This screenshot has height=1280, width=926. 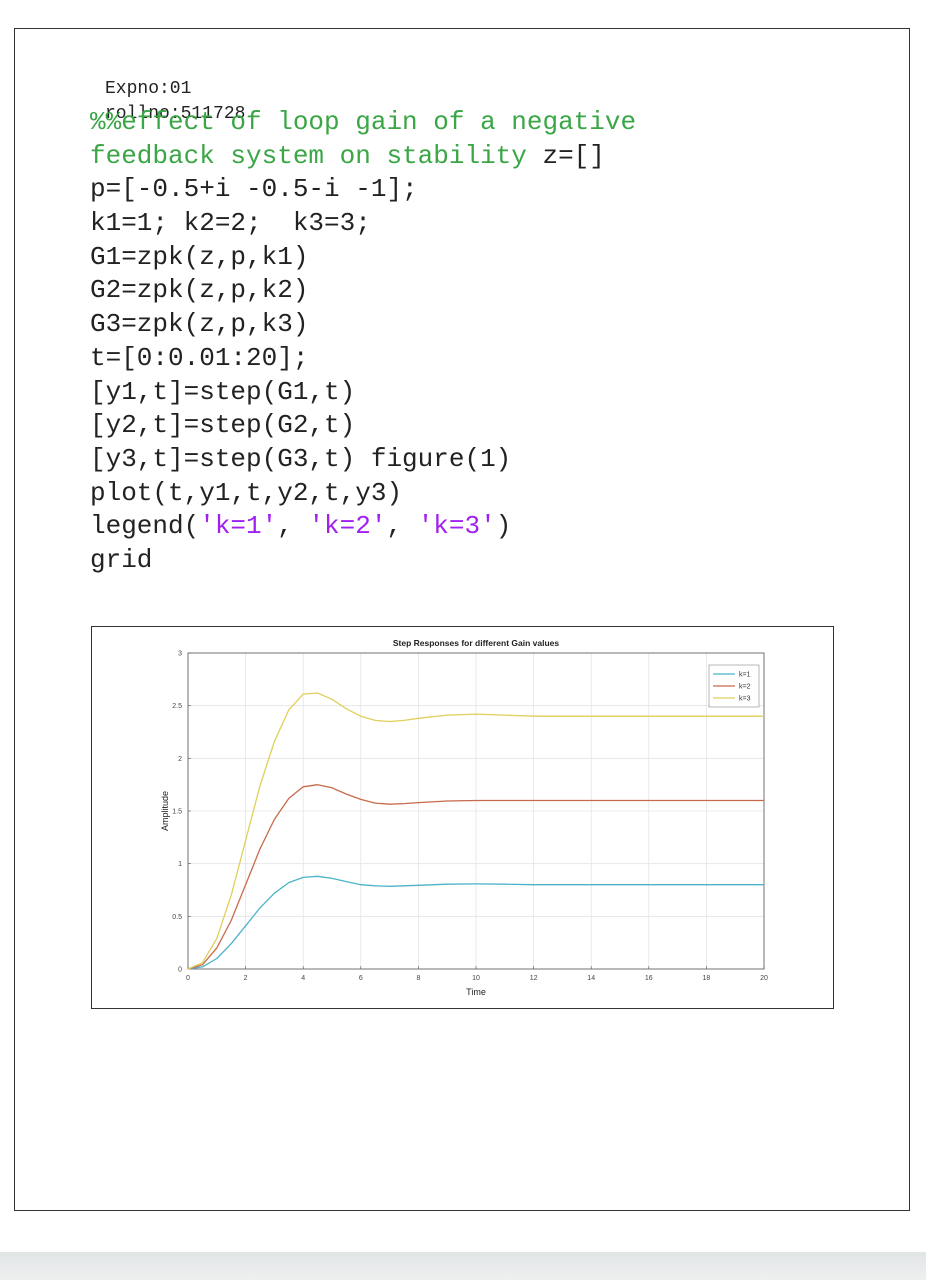 What do you see at coordinates (301, 458) in the screenshot?
I see `code-token: [y3,t]=step(G3,t) figure(1)` at bounding box center [301, 458].